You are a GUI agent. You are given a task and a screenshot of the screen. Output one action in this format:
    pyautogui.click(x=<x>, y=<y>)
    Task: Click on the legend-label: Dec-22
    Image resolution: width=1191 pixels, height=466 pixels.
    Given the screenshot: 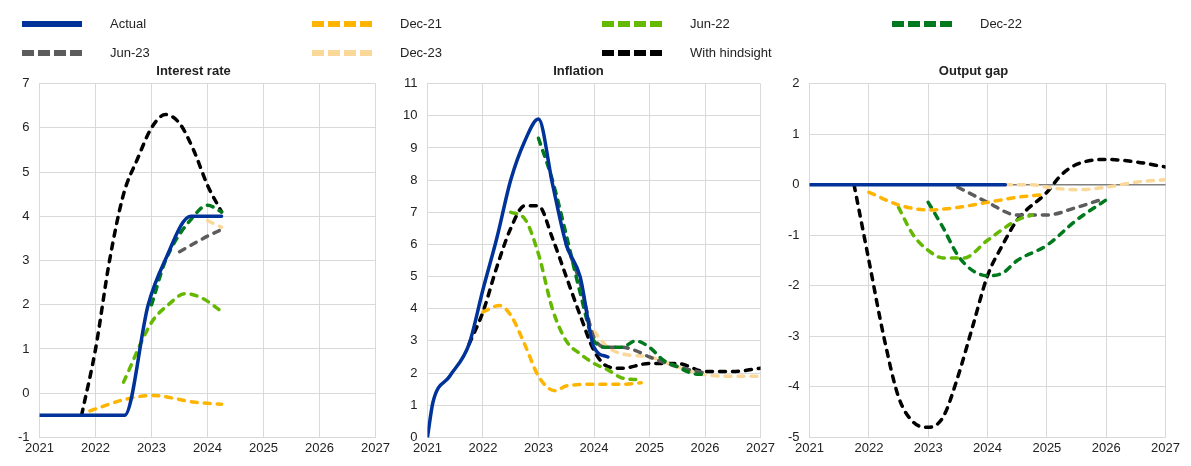 What is the action you would take?
    pyautogui.click(x=1001, y=23)
    